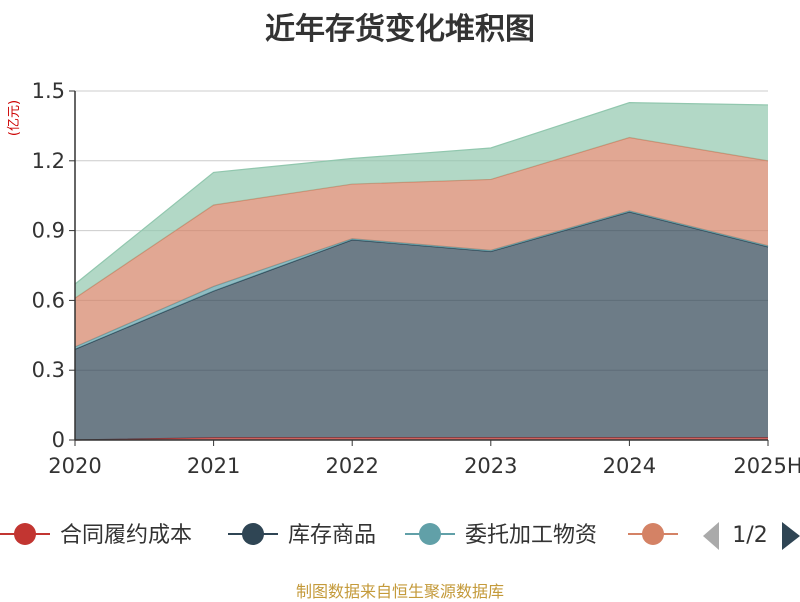  Describe the element at coordinates (48, 300) in the screenshot. I see `y-tick-label: 0.6` at that location.